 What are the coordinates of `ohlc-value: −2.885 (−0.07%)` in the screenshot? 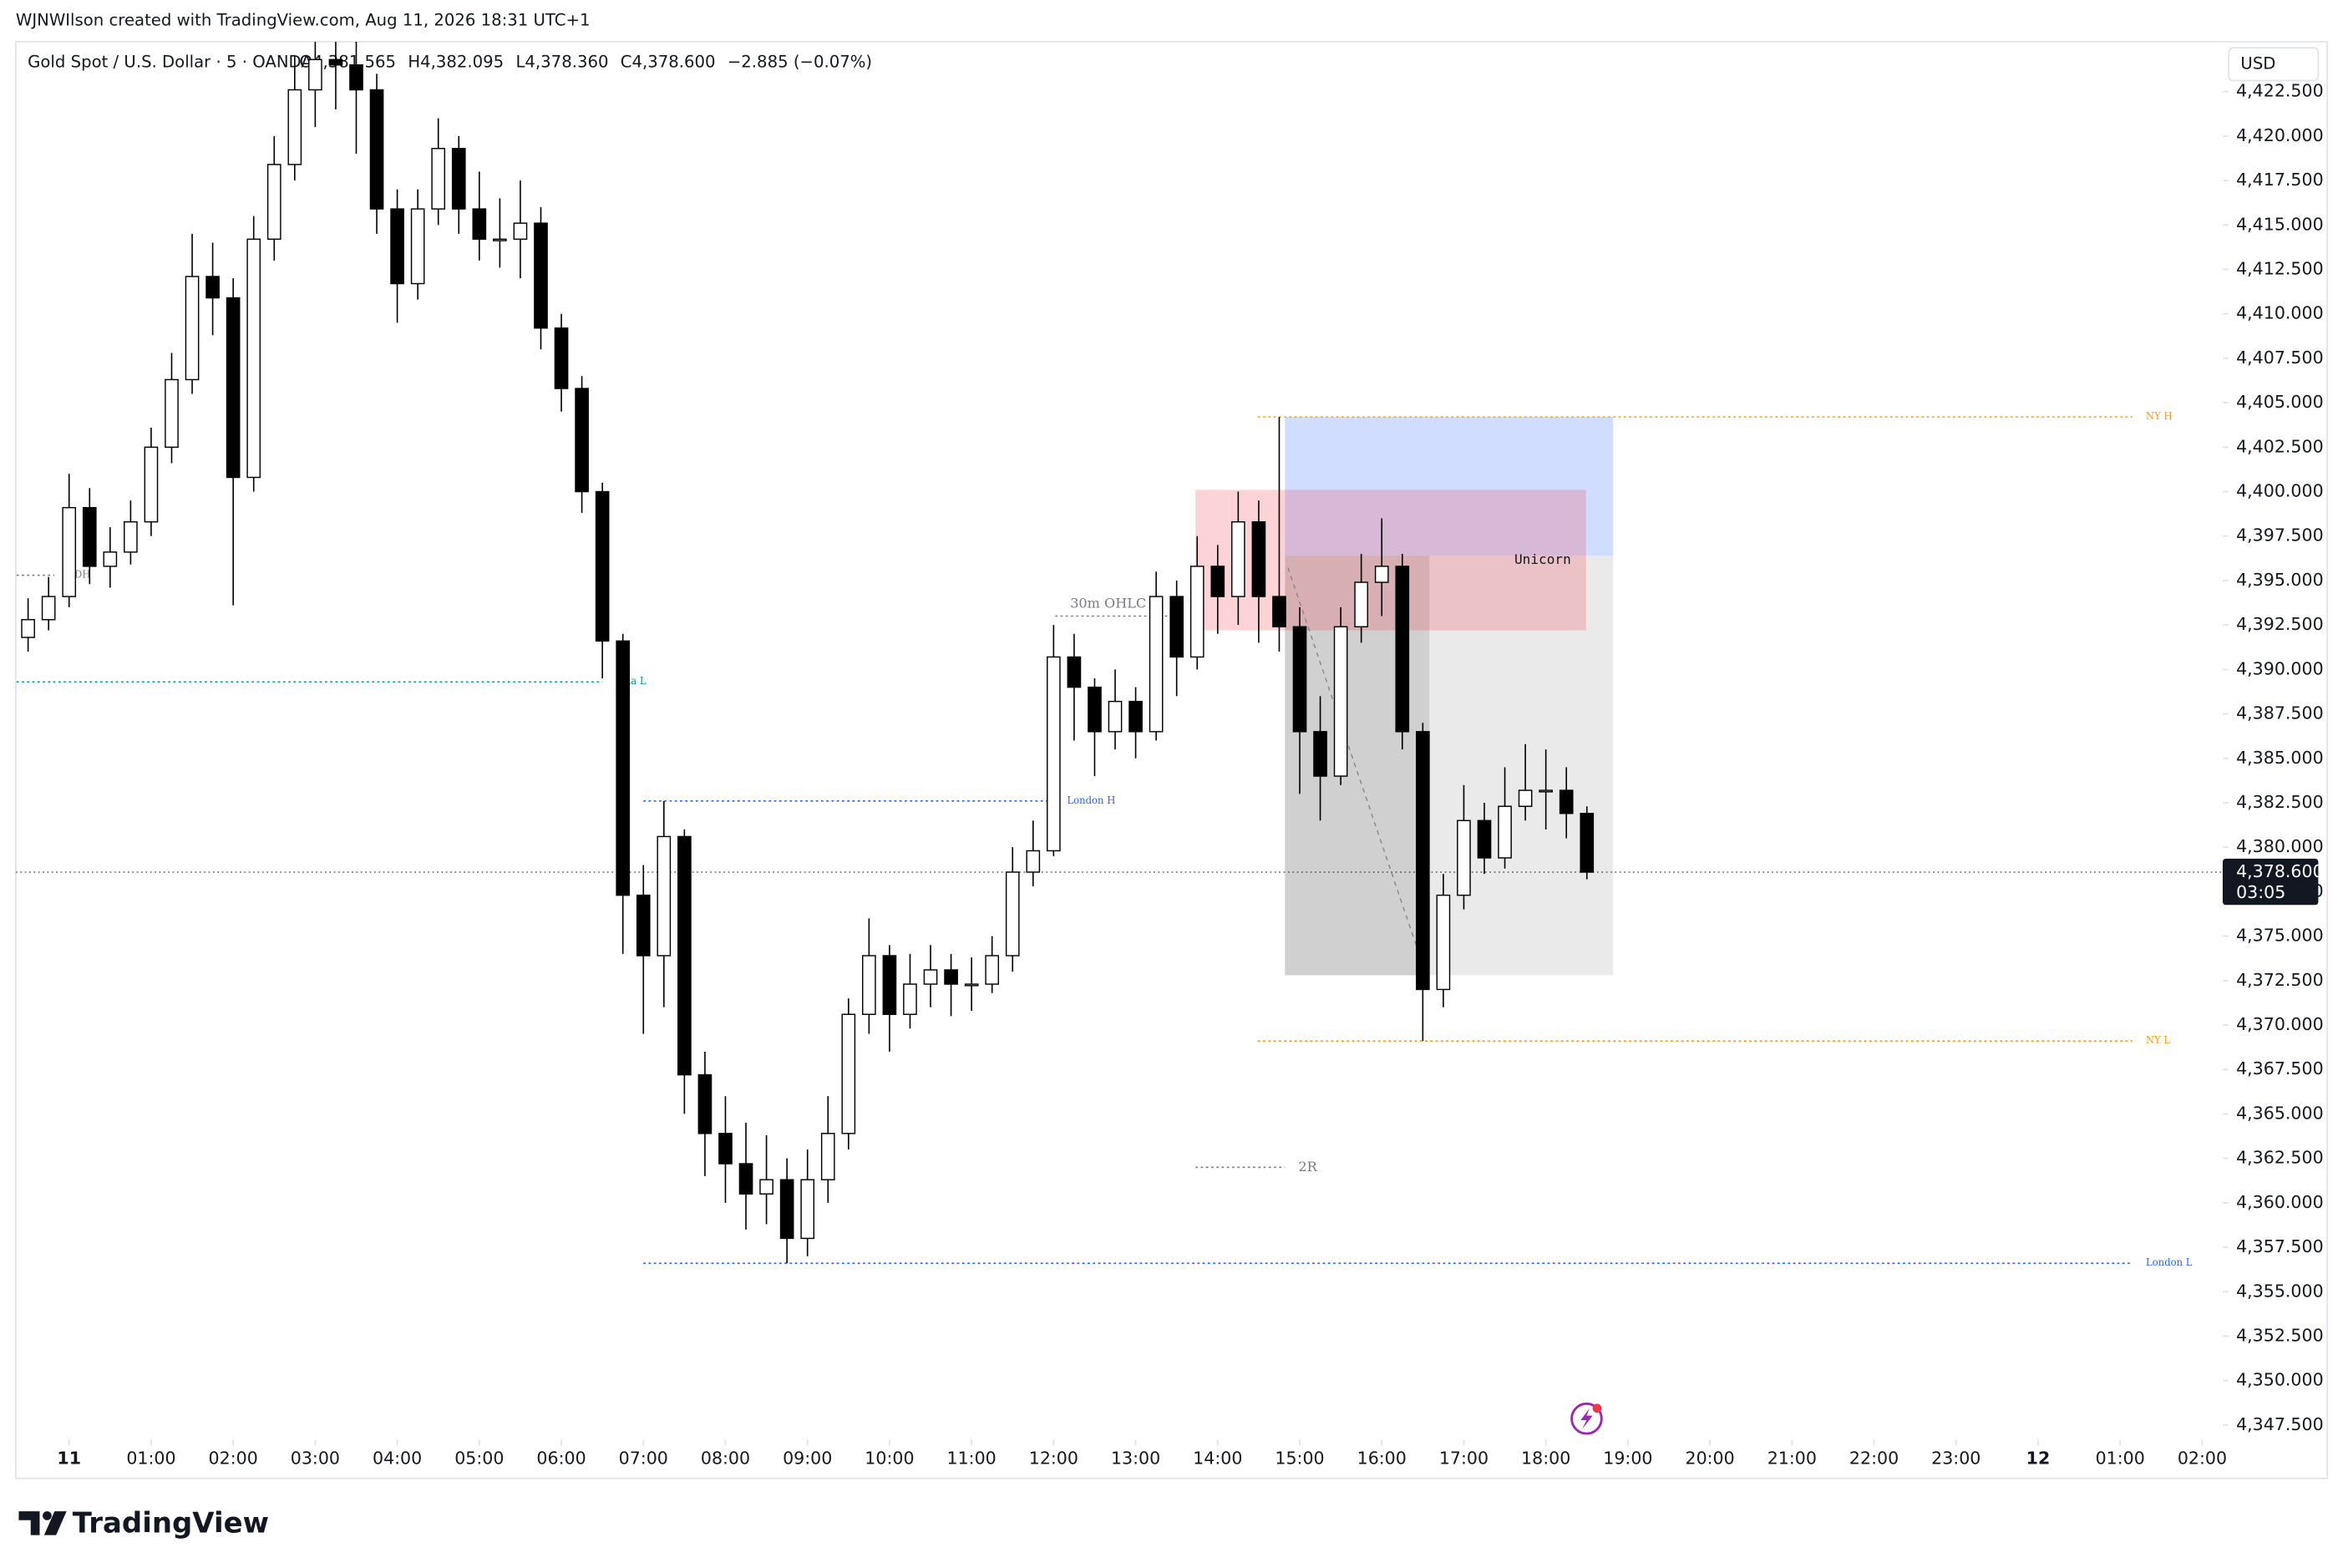 It's located at (800, 62).